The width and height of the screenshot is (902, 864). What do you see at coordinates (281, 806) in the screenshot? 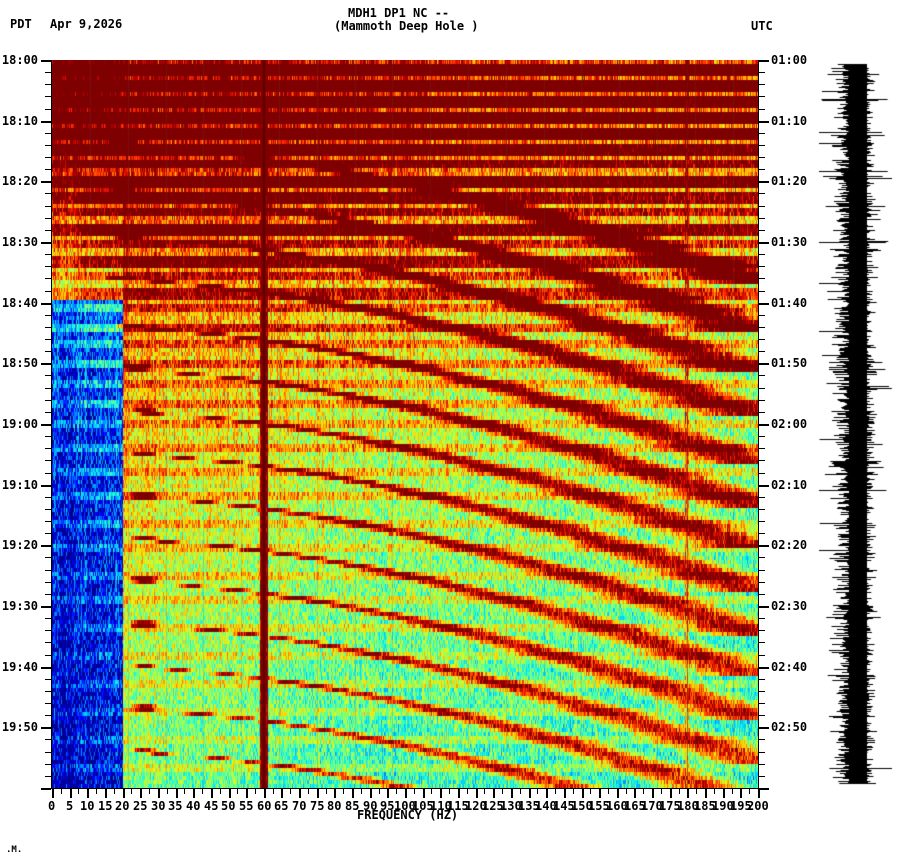
I see `frequency-label: 65` at bounding box center [281, 806].